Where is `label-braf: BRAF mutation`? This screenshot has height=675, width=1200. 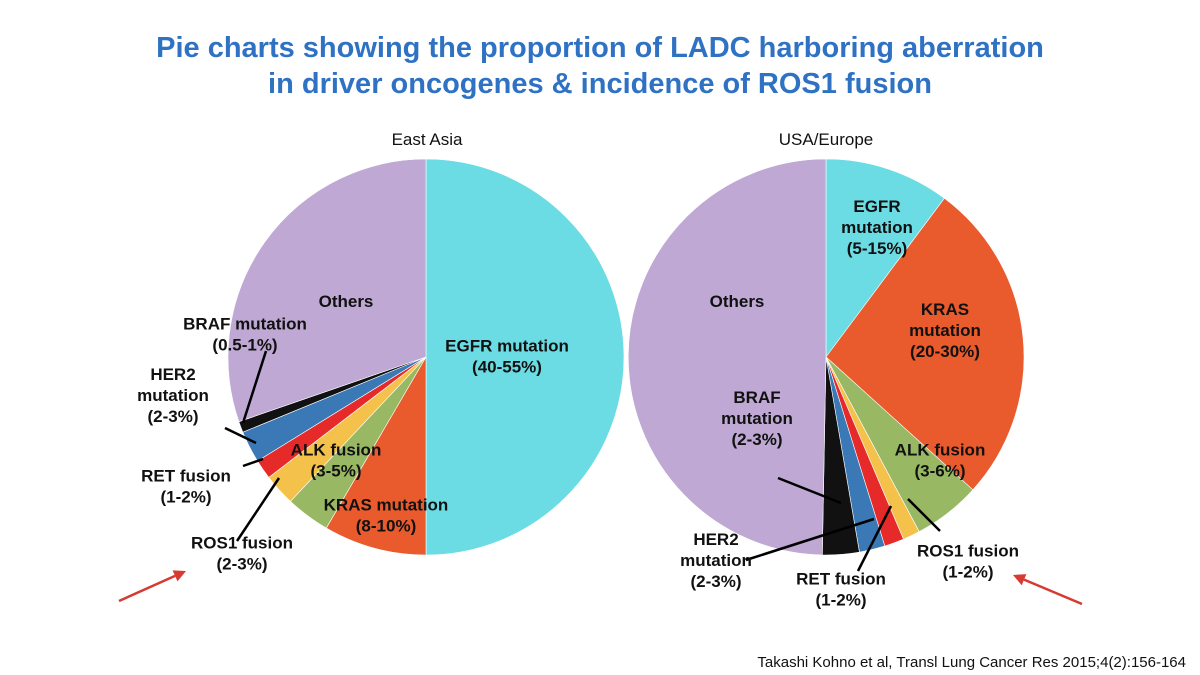 label-braf: BRAF mutation is located at coordinates (245, 324).